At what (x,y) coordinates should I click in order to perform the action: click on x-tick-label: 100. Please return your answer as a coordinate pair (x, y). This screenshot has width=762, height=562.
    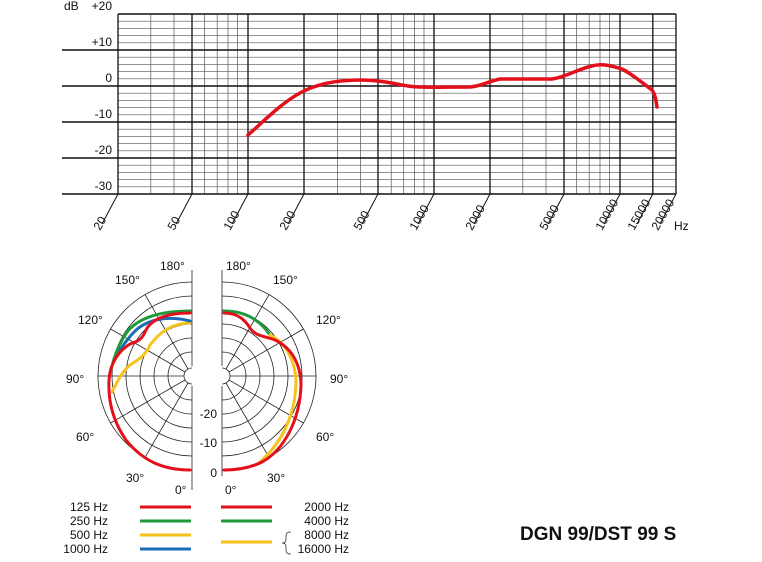
    Looking at the image, I should click on (231, 220).